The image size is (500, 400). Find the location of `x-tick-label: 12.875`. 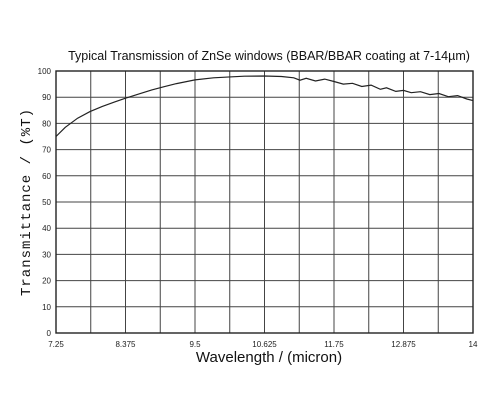

x-tick-label: 12.875 is located at coordinates (403, 344).